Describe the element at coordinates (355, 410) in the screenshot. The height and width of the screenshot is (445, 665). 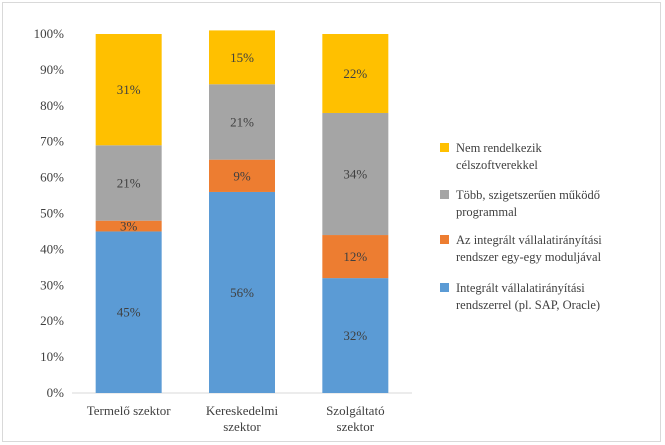
I see `category-label: Szolgáltató` at that location.